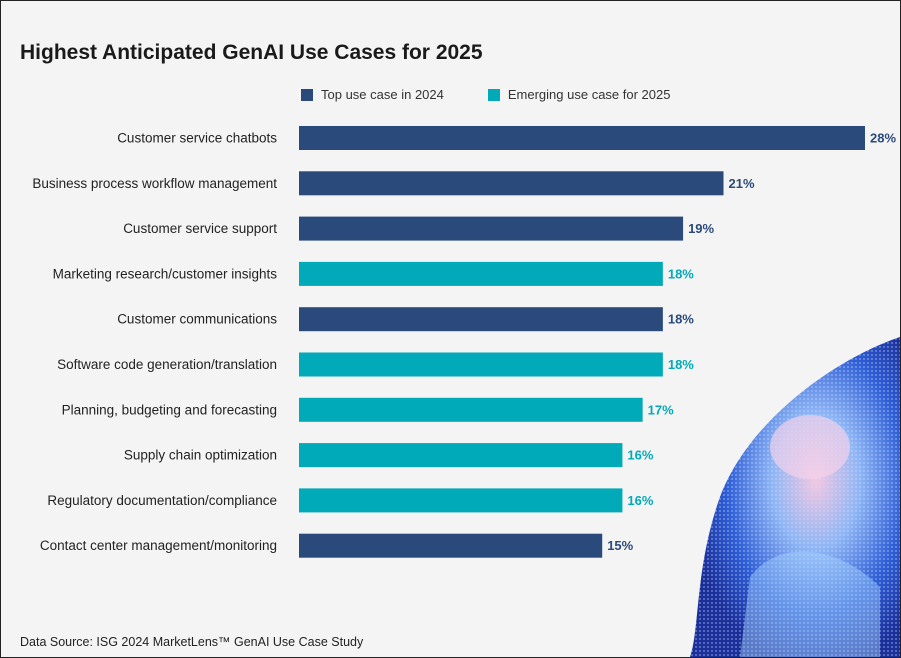 This screenshot has width=901, height=658. I want to click on bar-customer-communications, so click(481, 319).